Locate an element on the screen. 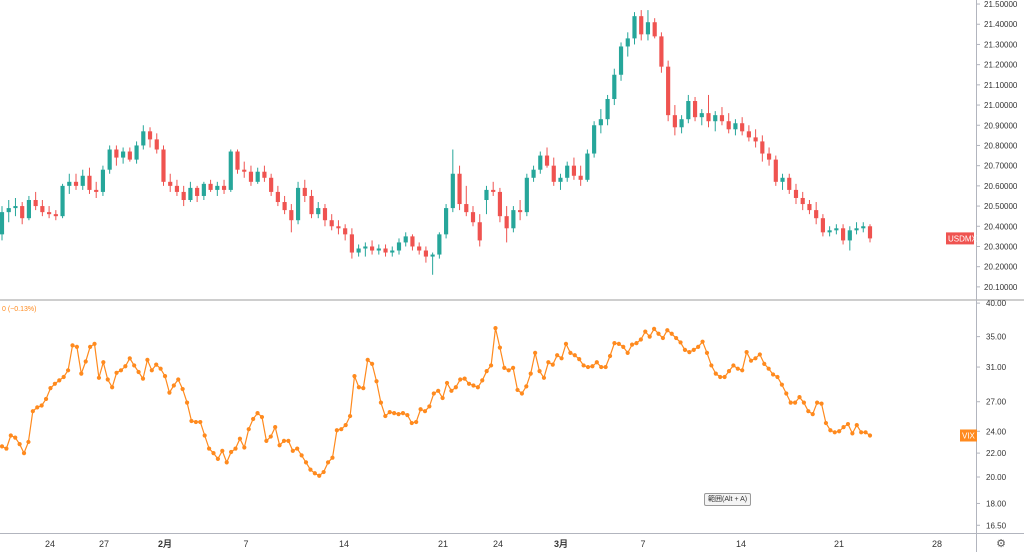  vix-legend-value: 0 (−0.13%) is located at coordinates (19, 309).